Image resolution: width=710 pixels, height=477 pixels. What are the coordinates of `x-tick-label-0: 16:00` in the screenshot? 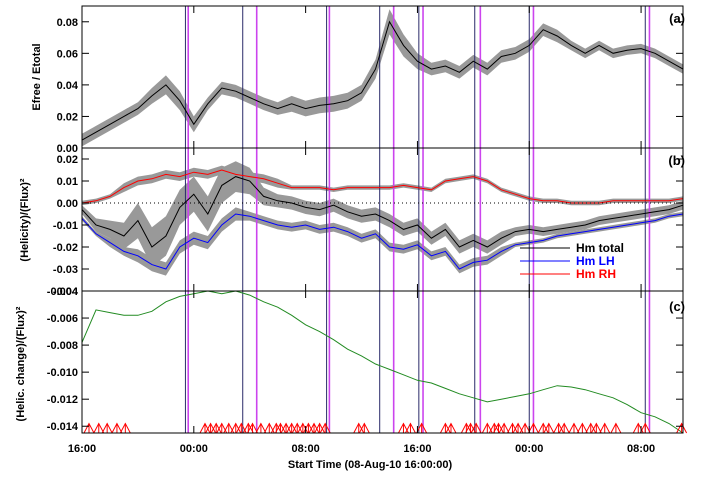 It's located at (82, 449).